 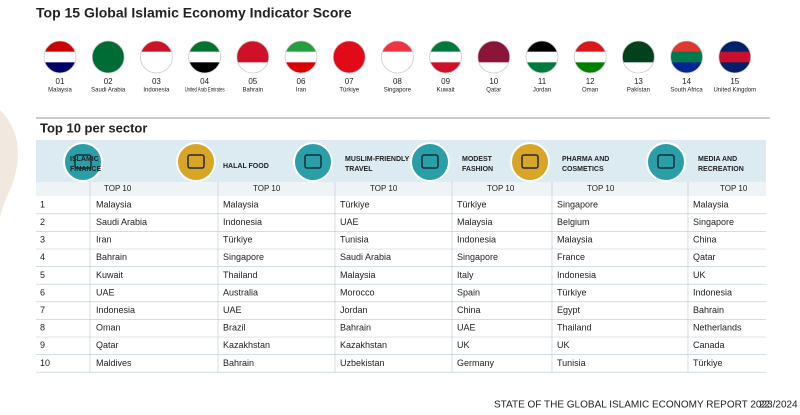 I want to click on country-name: Singapore, so click(x=398, y=91).